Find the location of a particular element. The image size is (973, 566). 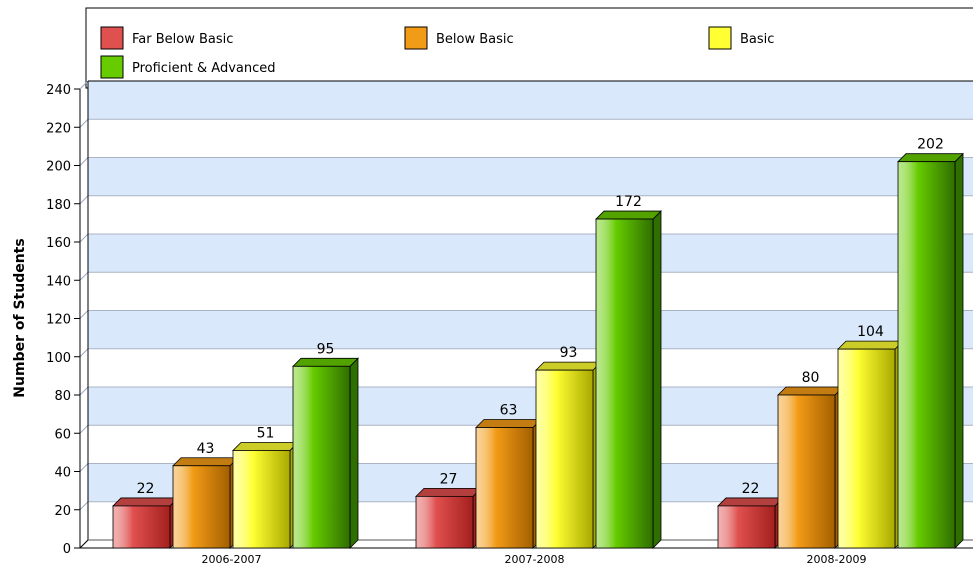

data-label: 95 is located at coordinates (326, 349).